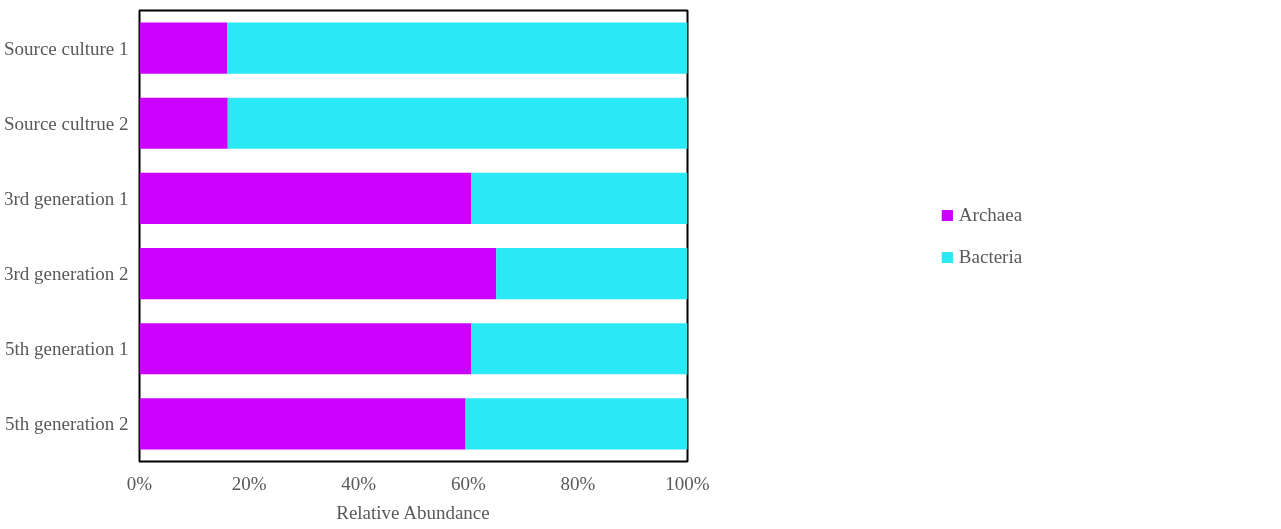 The image size is (1281, 529). What do you see at coordinates (139, 483) in the screenshot?
I see `x-tick-label: 0%` at bounding box center [139, 483].